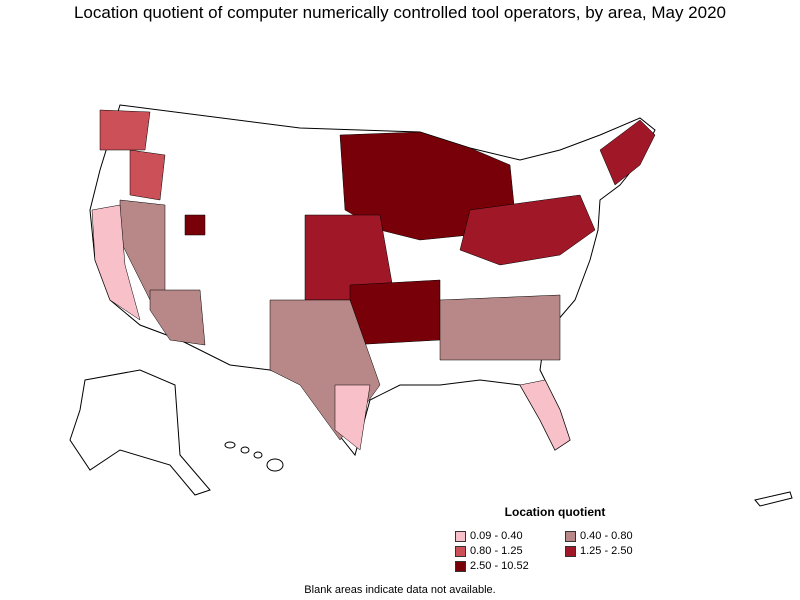 The width and height of the screenshot is (800, 600). I want to click on region-washington, so click(125, 130).